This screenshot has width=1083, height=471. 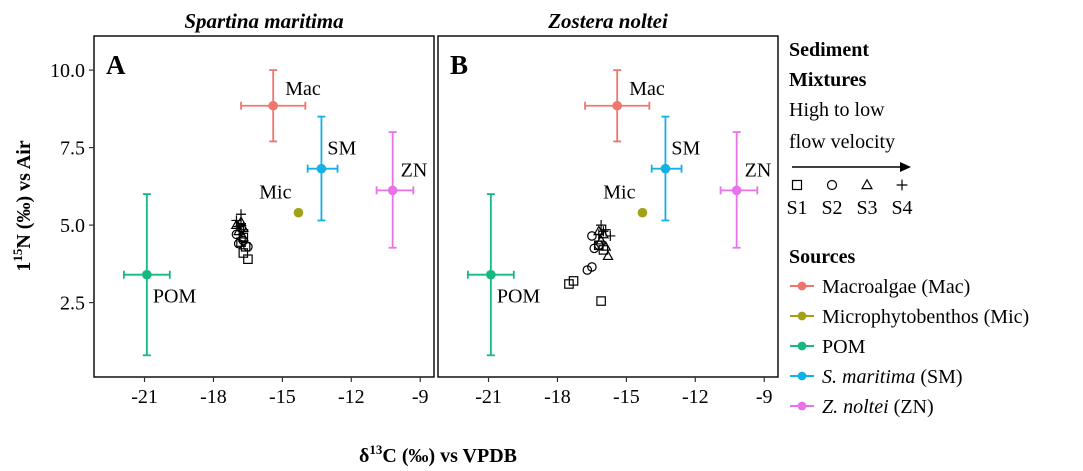 What do you see at coordinates (831, 208) in the screenshot?
I see `legend-mixture-label-s2: S2` at bounding box center [831, 208].